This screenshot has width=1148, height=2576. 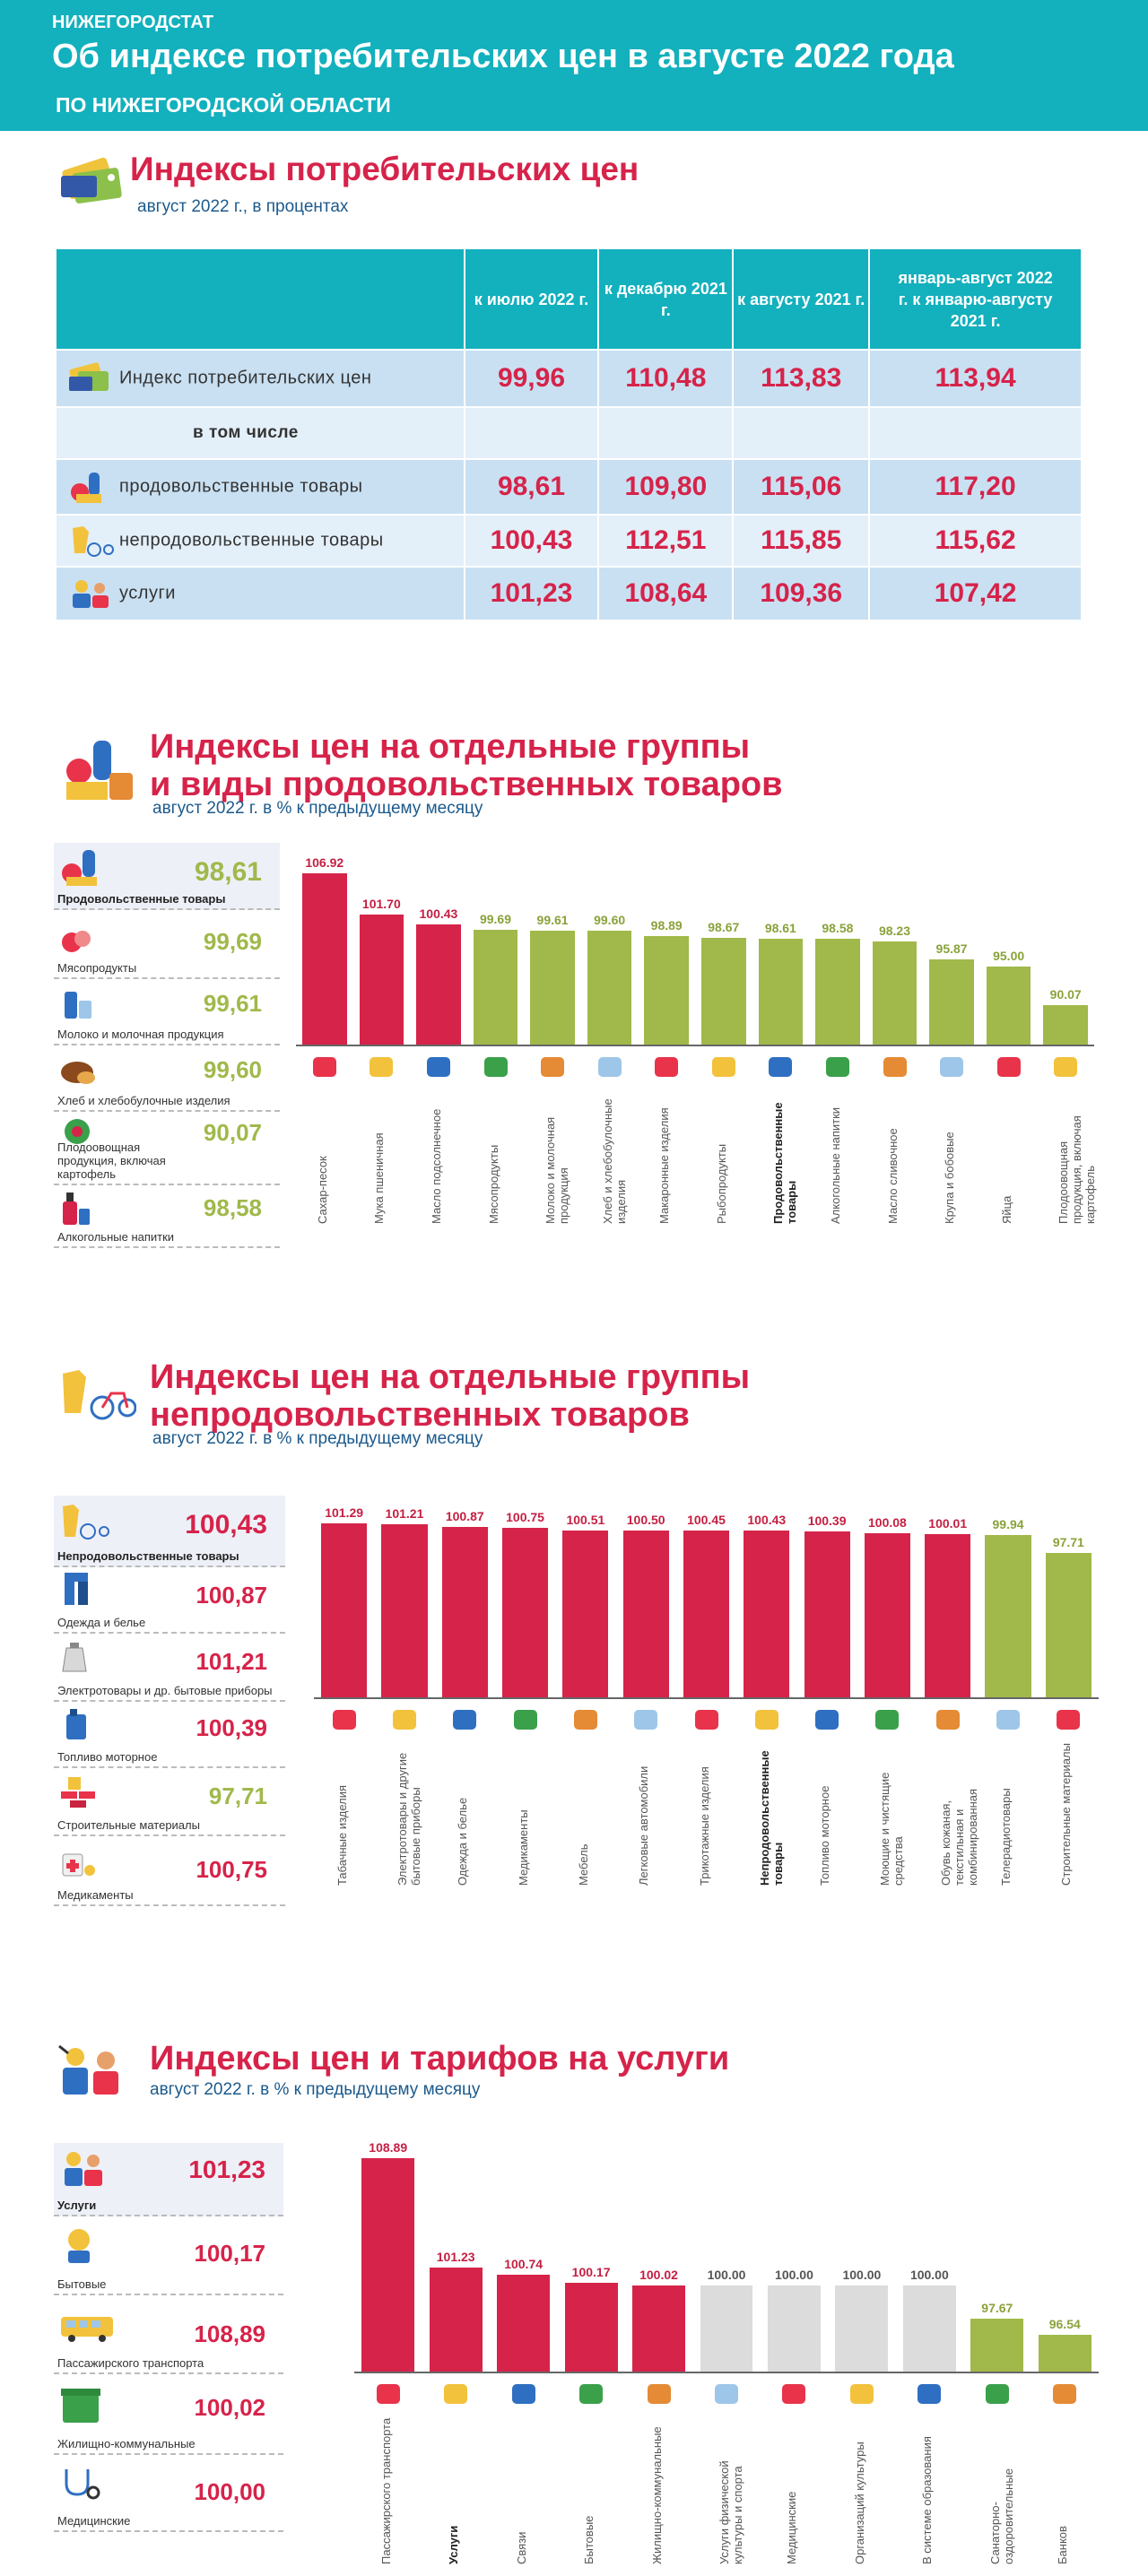 What do you see at coordinates (523, 1847) in the screenshot?
I see `chart-category-label: Медикаменты` at bounding box center [523, 1847].